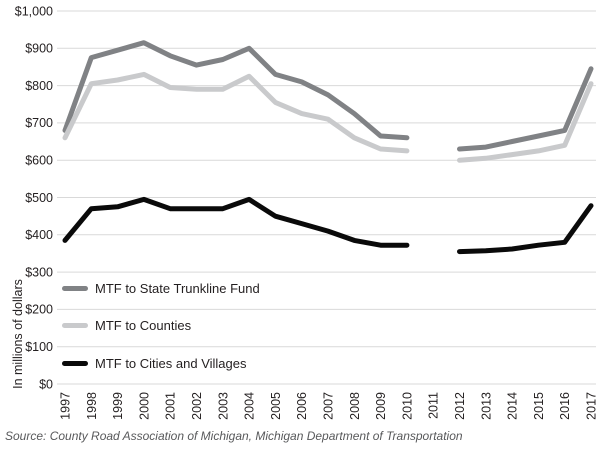  What do you see at coordinates (39, 310) in the screenshot?
I see `y-tick-label: $200` at bounding box center [39, 310].